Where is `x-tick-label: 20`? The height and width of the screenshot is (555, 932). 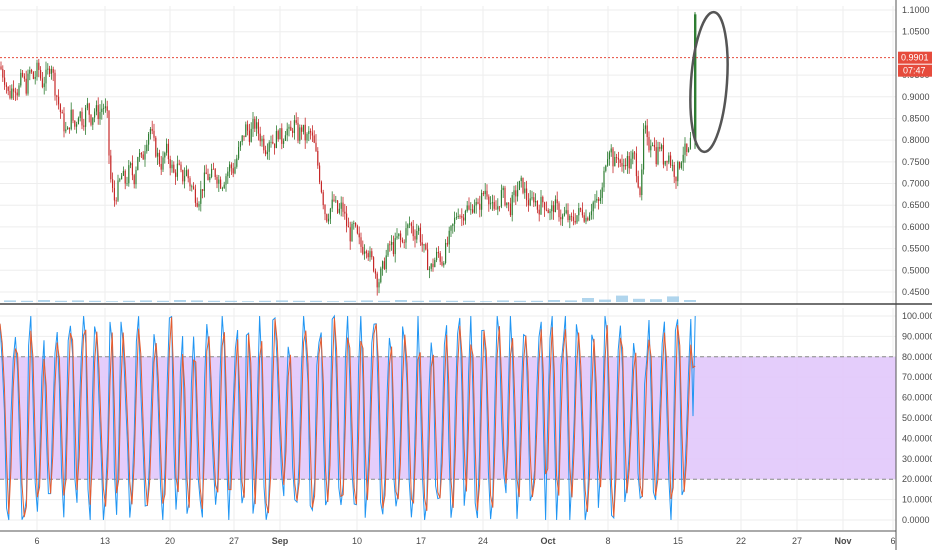
x-tick-label: 20 is located at coordinates (170, 541).